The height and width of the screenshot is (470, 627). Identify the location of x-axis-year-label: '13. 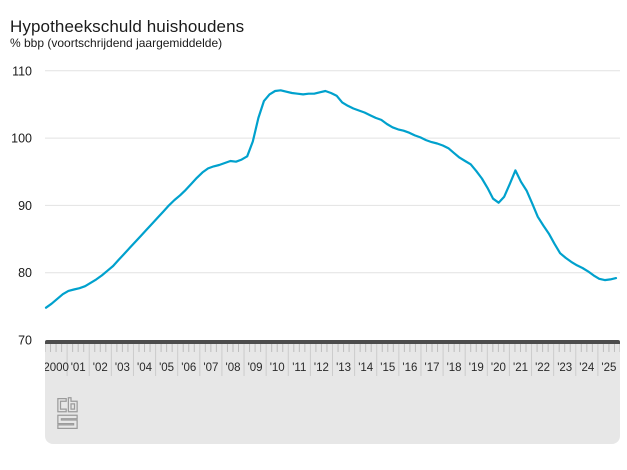
(343, 368).